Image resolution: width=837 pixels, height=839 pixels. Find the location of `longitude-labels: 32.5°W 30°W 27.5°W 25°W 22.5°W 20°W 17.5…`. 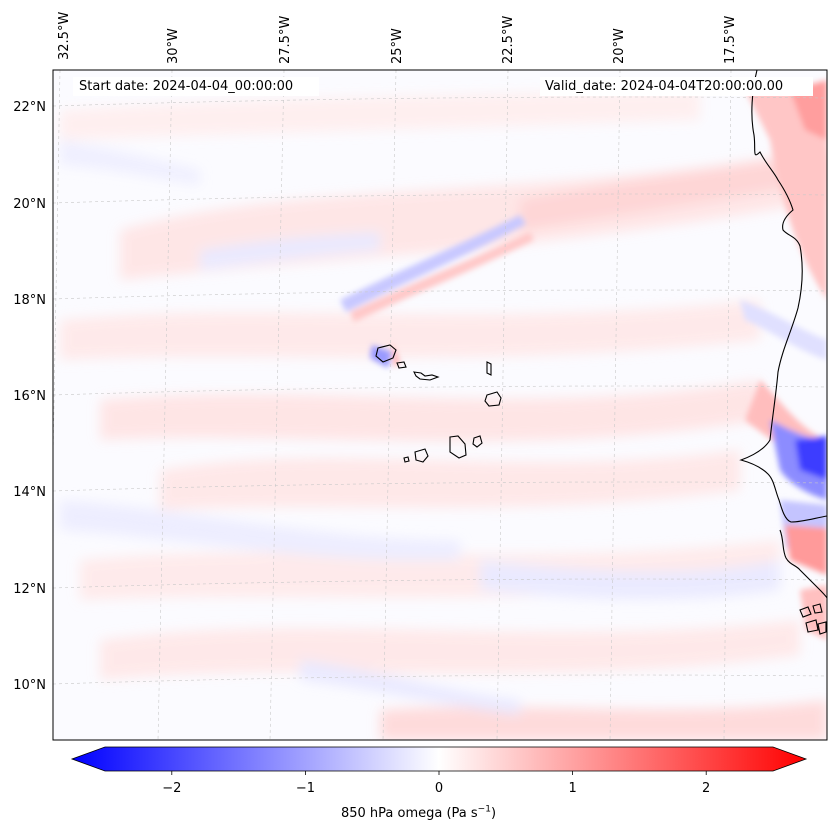

longitude-labels: 32.5°W 30°W 27.5°W 25°W 22.5°W 20°W 17.5… is located at coordinates (397, 38).